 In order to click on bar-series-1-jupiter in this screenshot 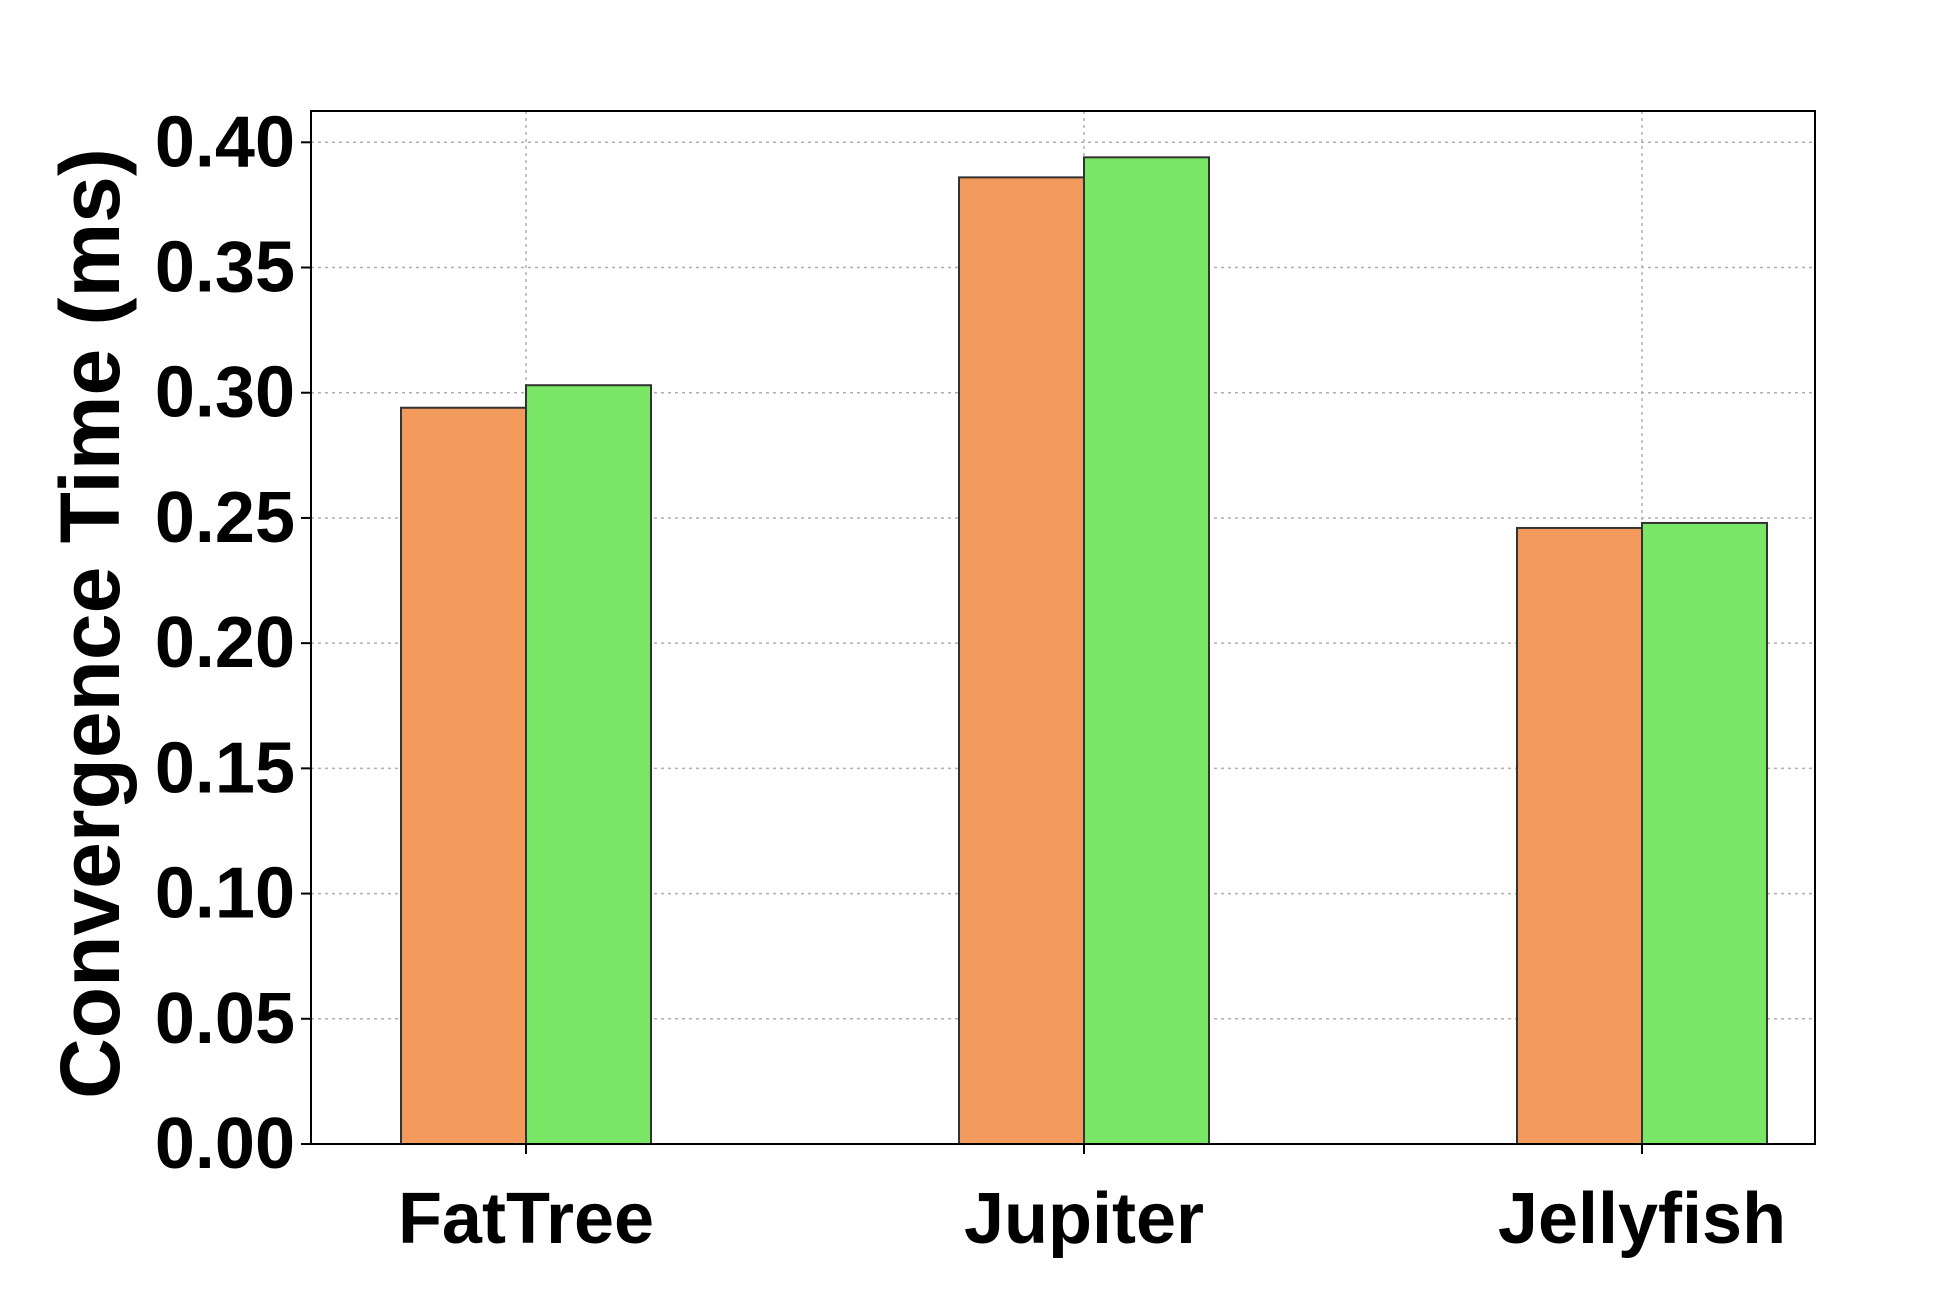, I will do `click(1021, 660)`.